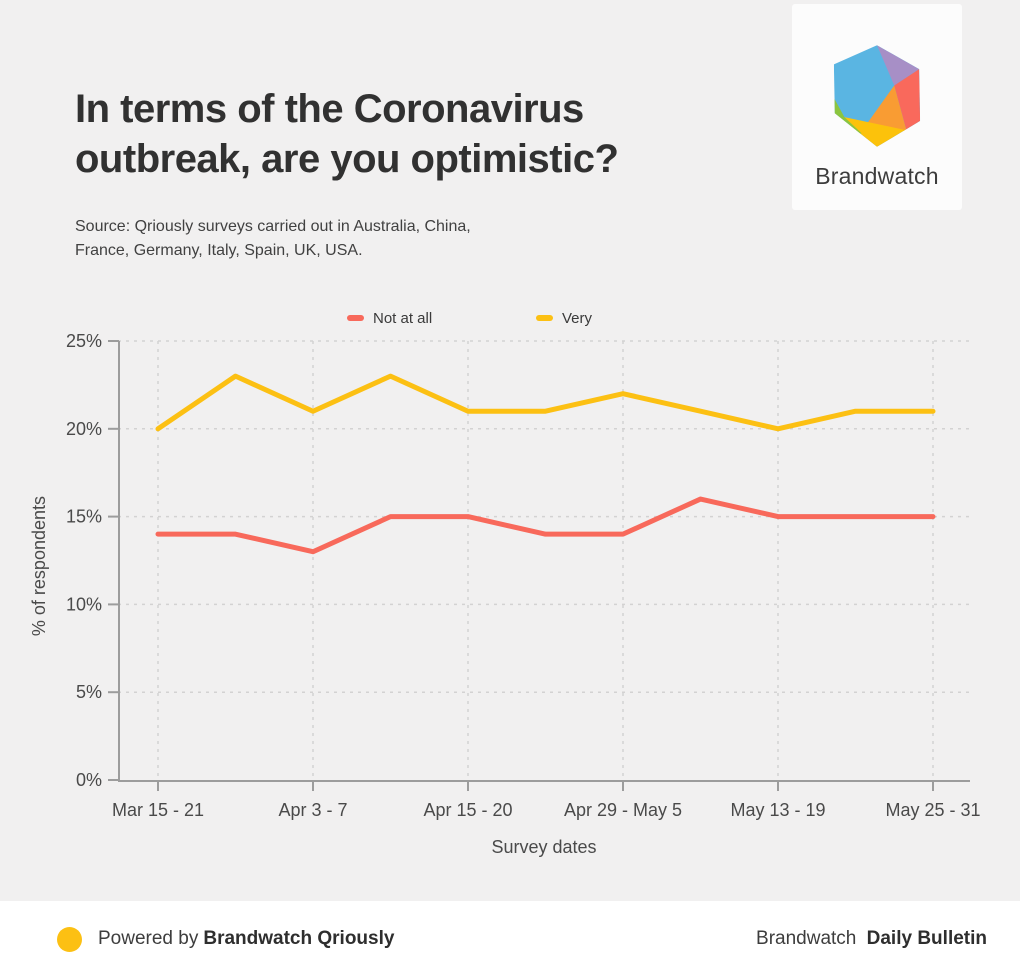 The height and width of the screenshot is (977, 1020). Describe the element at coordinates (84, 604) in the screenshot. I see `y-tick-label: 10%` at that location.